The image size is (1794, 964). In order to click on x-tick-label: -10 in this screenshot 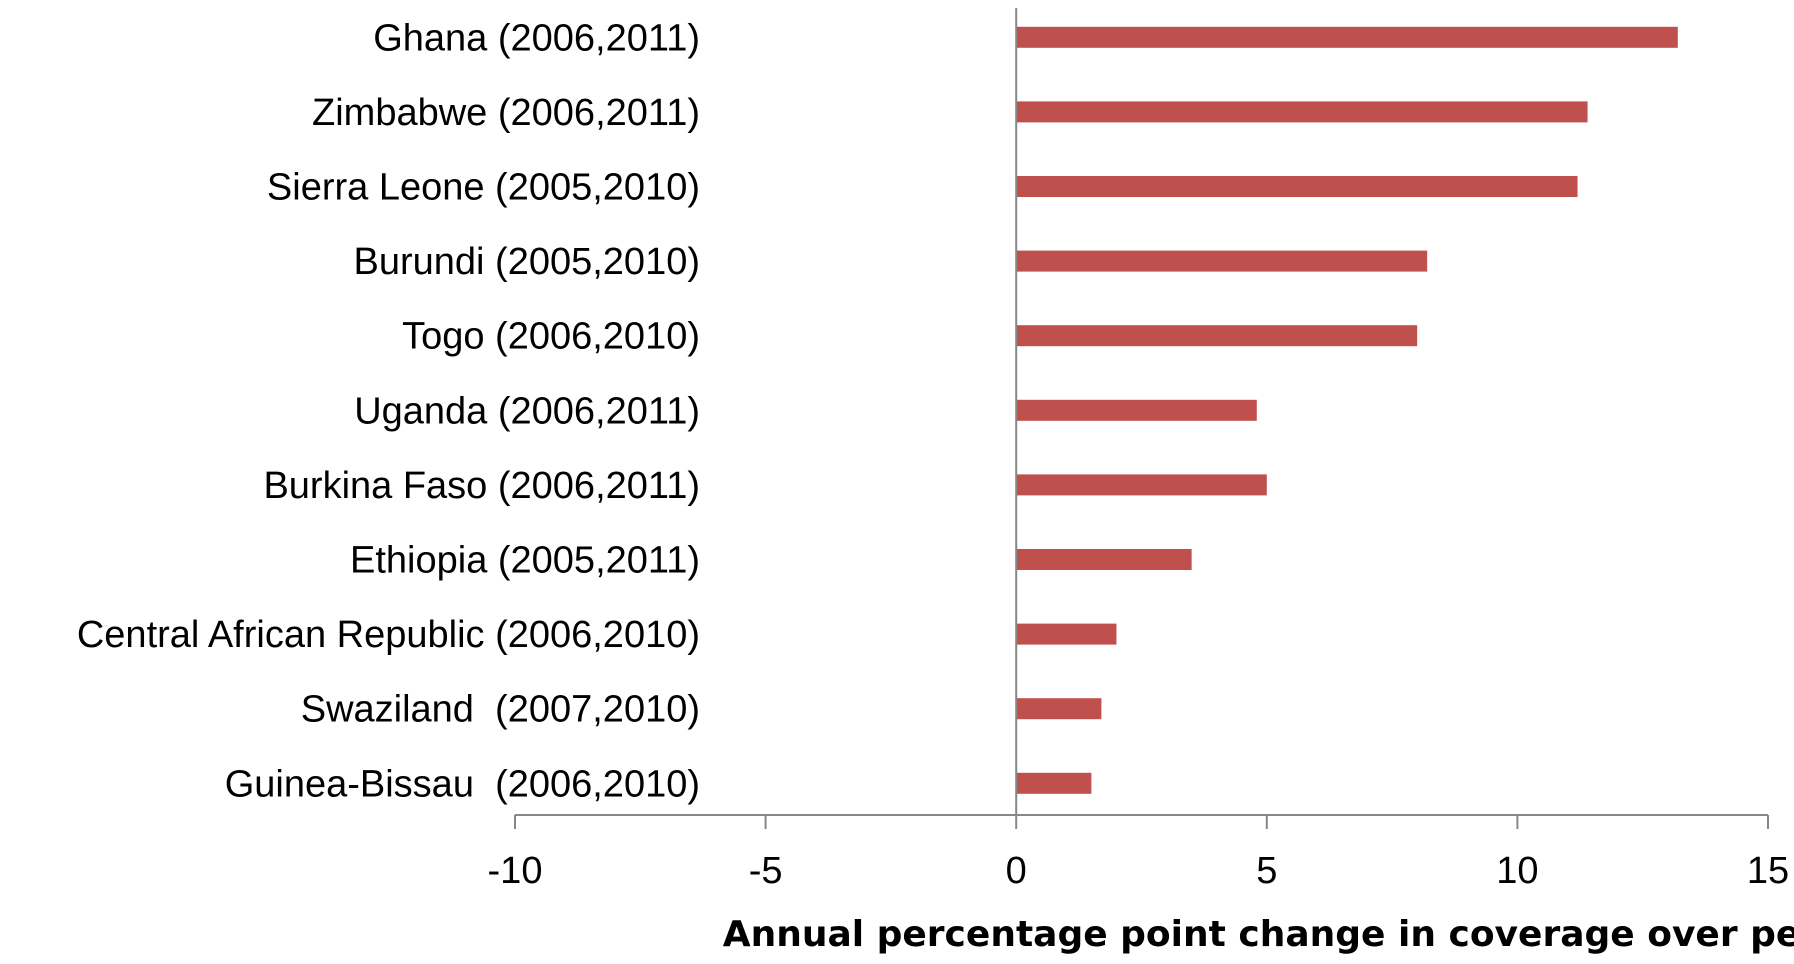, I will do `click(515, 871)`.